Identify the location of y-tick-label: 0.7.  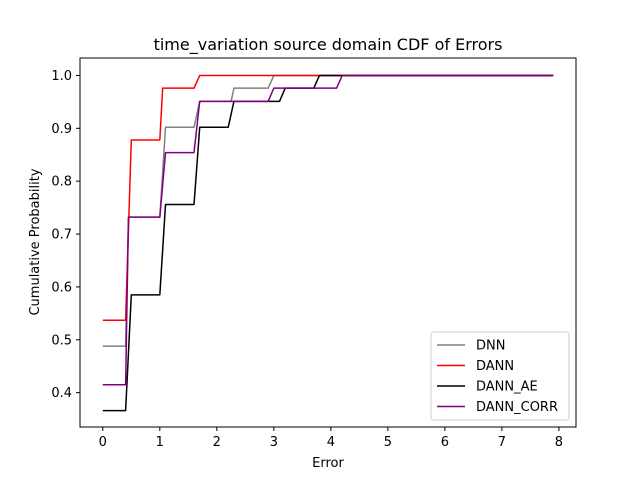
(61, 235).